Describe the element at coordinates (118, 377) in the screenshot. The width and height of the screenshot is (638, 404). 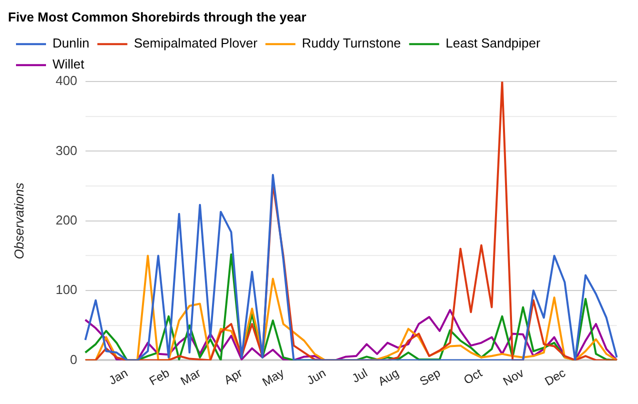
I see `x-tick-label: Jan` at that location.